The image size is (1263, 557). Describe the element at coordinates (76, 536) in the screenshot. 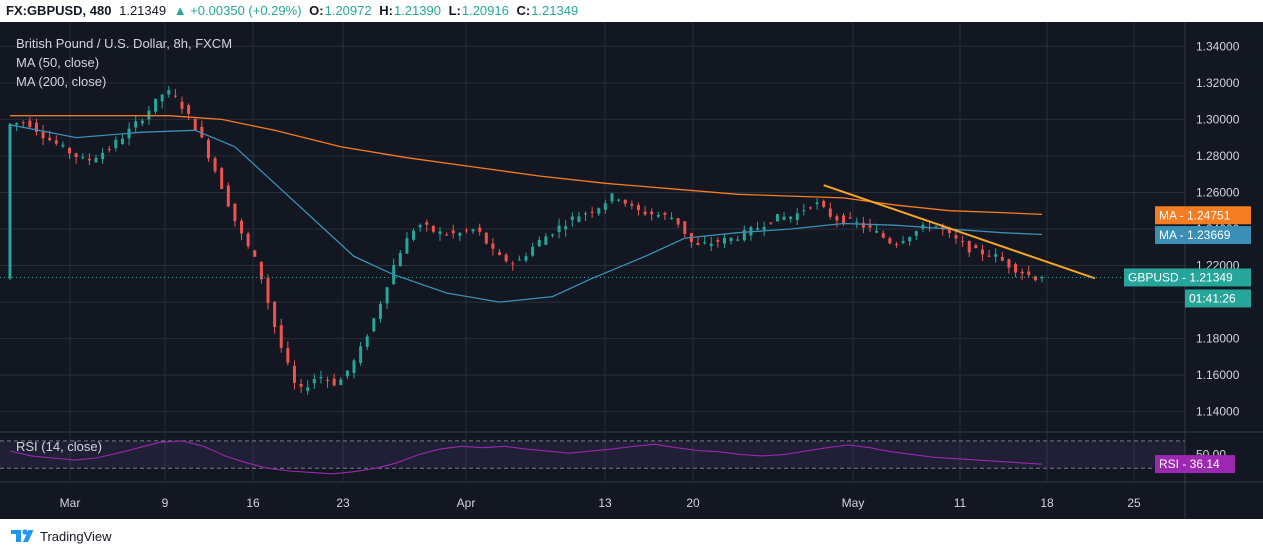

I see `brand-name: TradingView` at that location.